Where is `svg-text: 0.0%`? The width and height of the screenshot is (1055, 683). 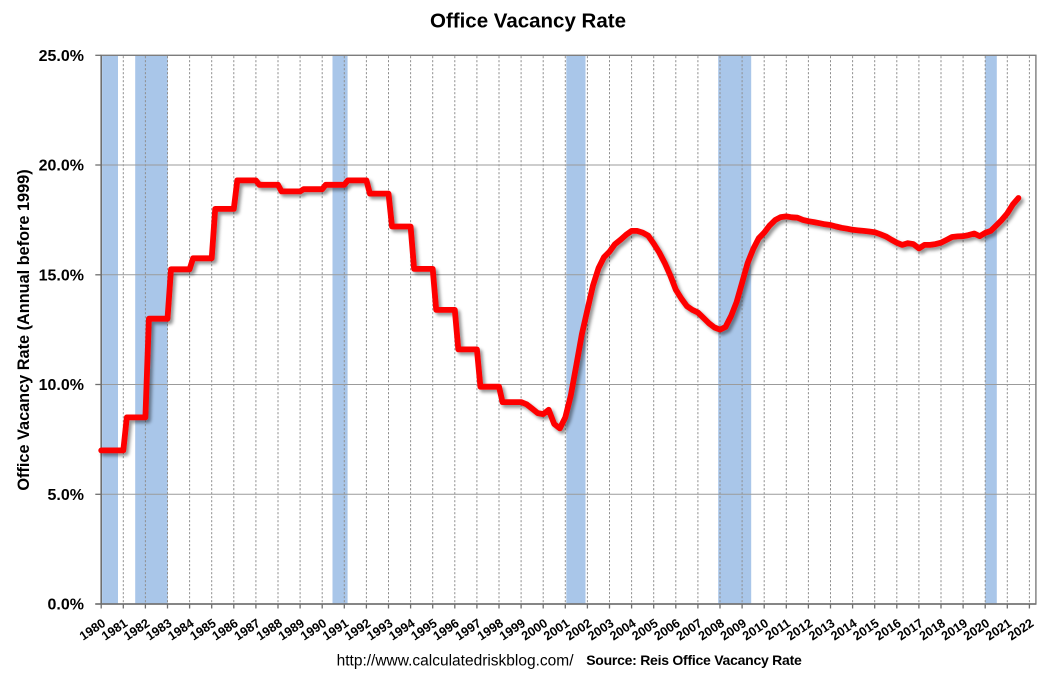 svg-text: 0.0% is located at coordinates (66, 605).